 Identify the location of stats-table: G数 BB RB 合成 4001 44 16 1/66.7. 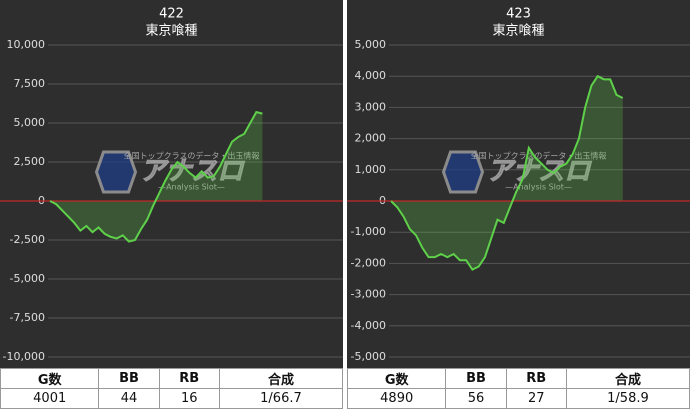
(172, 388).